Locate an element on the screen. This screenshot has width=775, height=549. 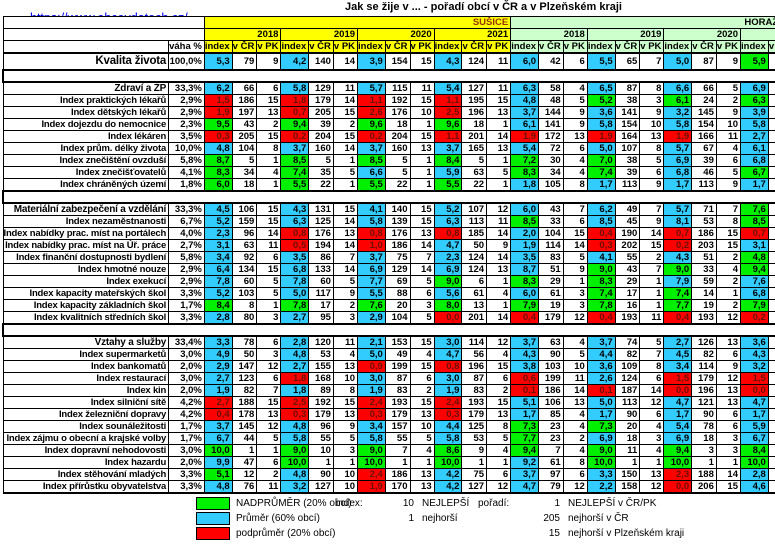
row-label-cell: Index nabídky prac. míst na Úř. práce is located at coordinates (86, 245).